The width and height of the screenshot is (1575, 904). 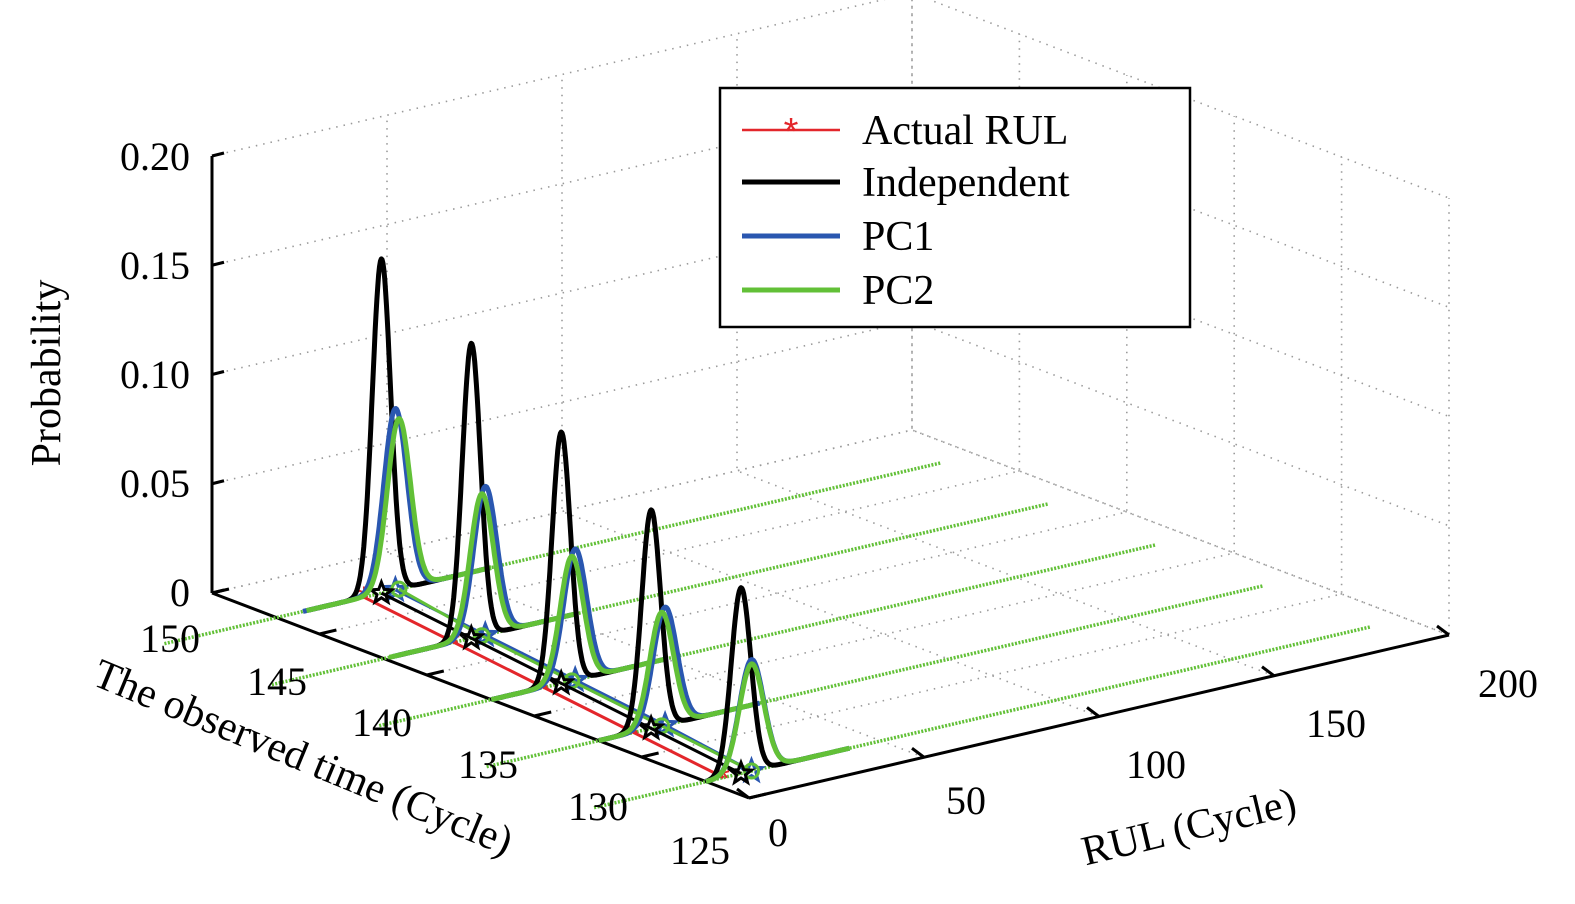 What do you see at coordinates (180, 592) in the screenshot?
I see `z-tick-label: 0` at bounding box center [180, 592].